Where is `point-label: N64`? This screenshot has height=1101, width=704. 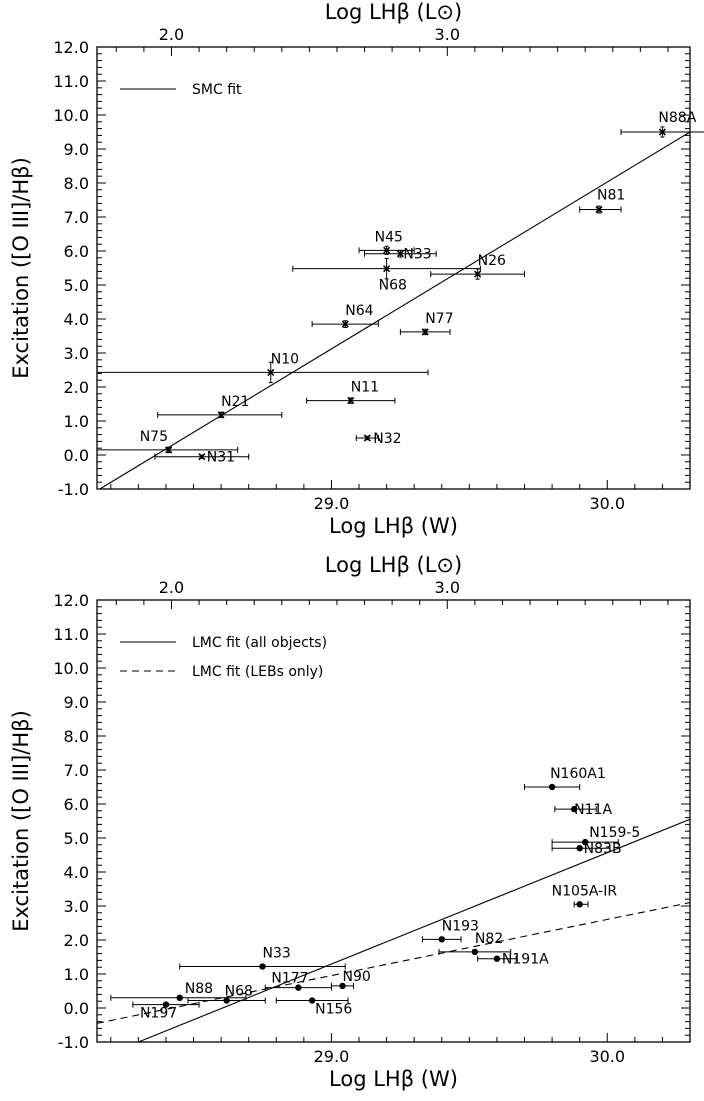
point-label: N64 is located at coordinates (359, 311).